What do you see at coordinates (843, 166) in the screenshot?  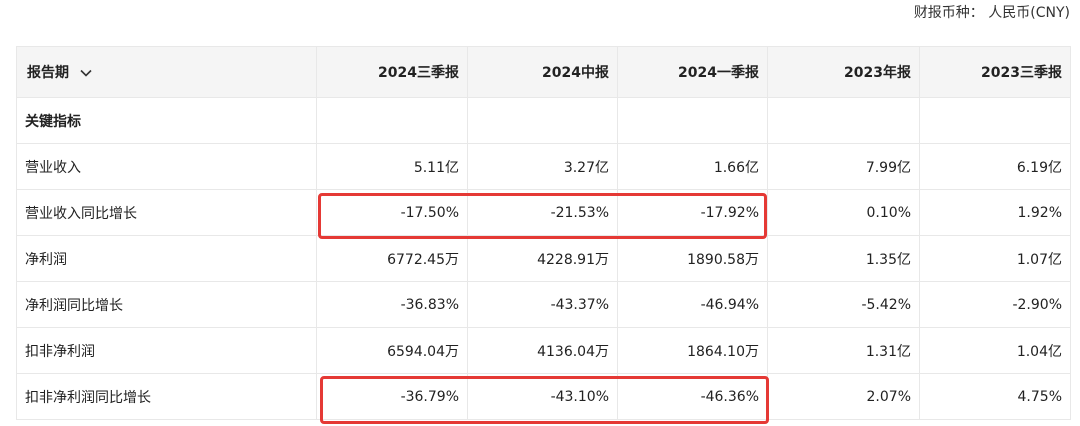 I see `value-cell: 7.99亿` at bounding box center [843, 166].